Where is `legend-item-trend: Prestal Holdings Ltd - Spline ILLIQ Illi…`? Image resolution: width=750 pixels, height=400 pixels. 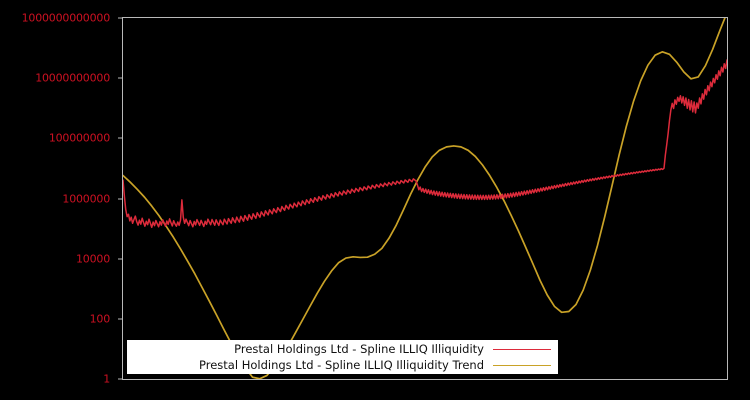 legend-item-trend: Prestal Holdings Ltd - Spline ILLIQ Illi… is located at coordinates (339, 365).